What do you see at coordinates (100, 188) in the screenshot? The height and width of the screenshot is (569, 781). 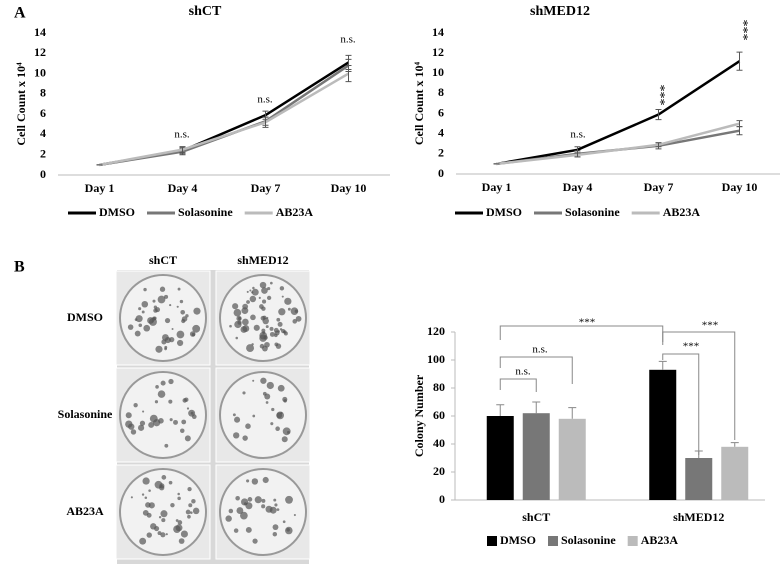 I see `x-tick-label: Day 1` at bounding box center [100, 188].